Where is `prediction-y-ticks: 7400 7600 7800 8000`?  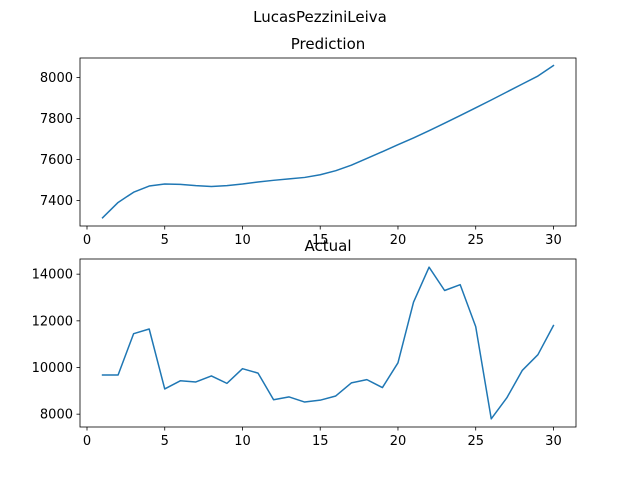
prediction-y-ticks: 7400 7600 7800 8000 is located at coordinates (60, 140).